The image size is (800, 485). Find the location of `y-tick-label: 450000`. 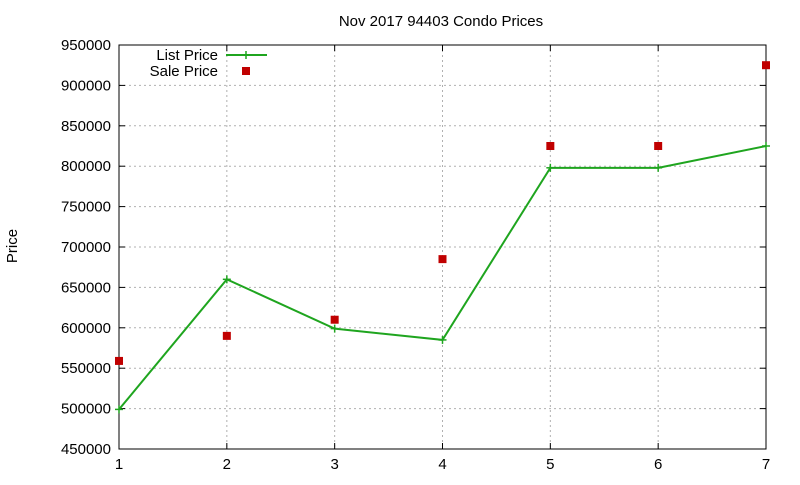

y-tick-label: 450000 is located at coordinates (86, 449).